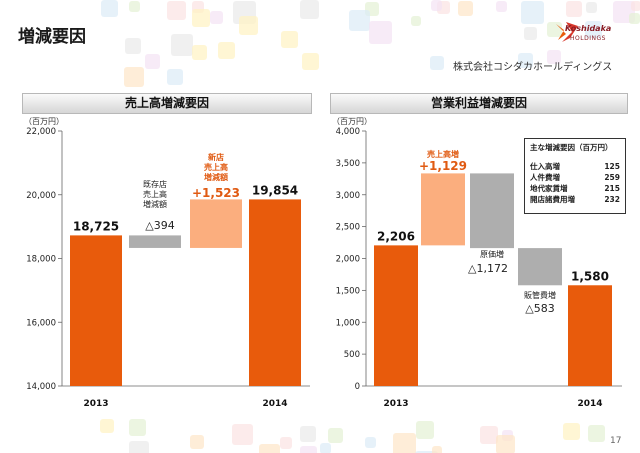 The width and height of the screenshot is (640, 453). What do you see at coordinates (348, 260) in the screenshot?
I see `y-tick-label: 2,000` at bounding box center [348, 260].